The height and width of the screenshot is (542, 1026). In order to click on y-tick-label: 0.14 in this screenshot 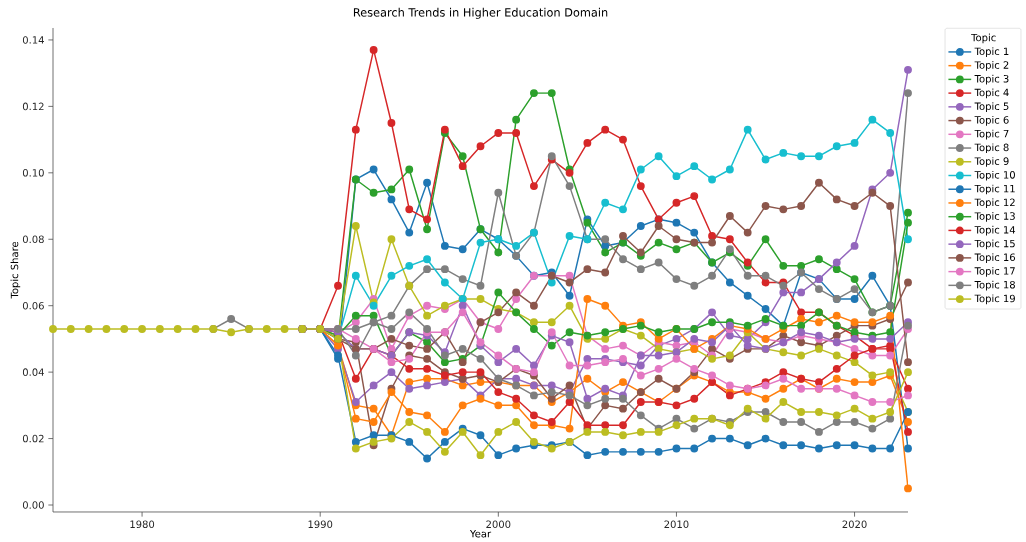, I will do `click(33, 40)`.